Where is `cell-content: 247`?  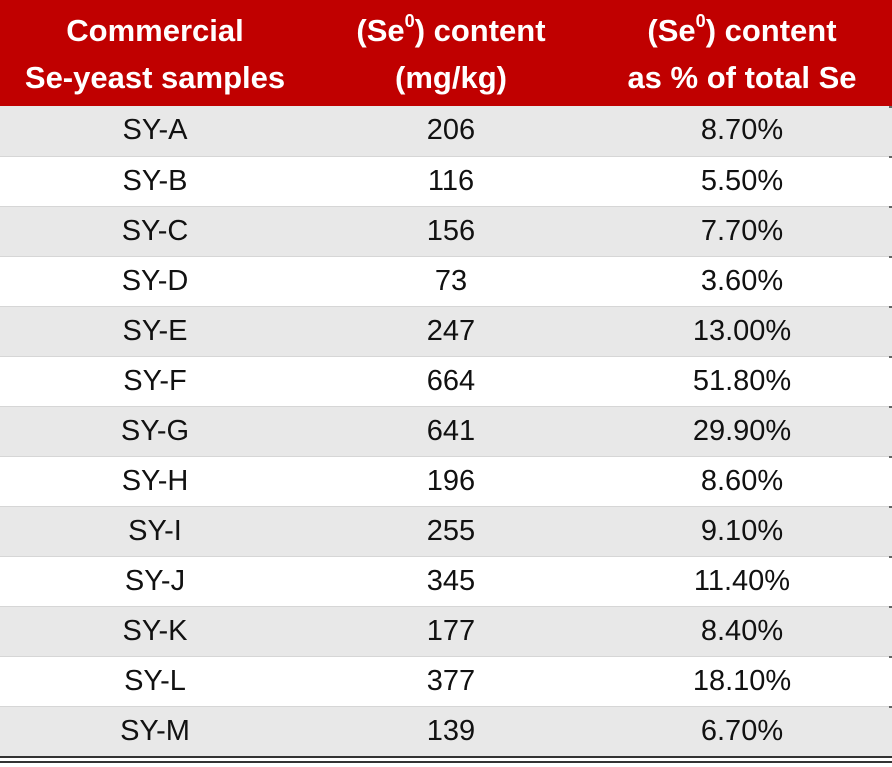
cell-content: 247 is located at coordinates (451, 331).